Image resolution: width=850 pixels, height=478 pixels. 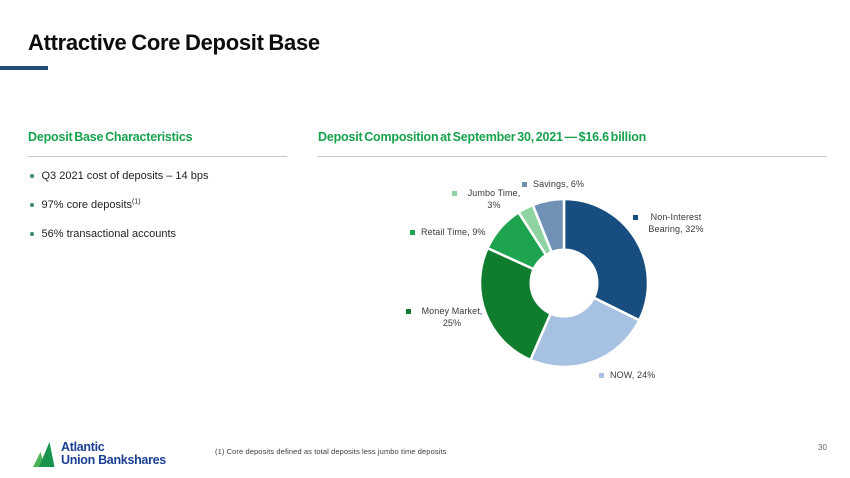 I want to click on chart-label-text: Retail Time, 9%, so click(x=453, y=233).